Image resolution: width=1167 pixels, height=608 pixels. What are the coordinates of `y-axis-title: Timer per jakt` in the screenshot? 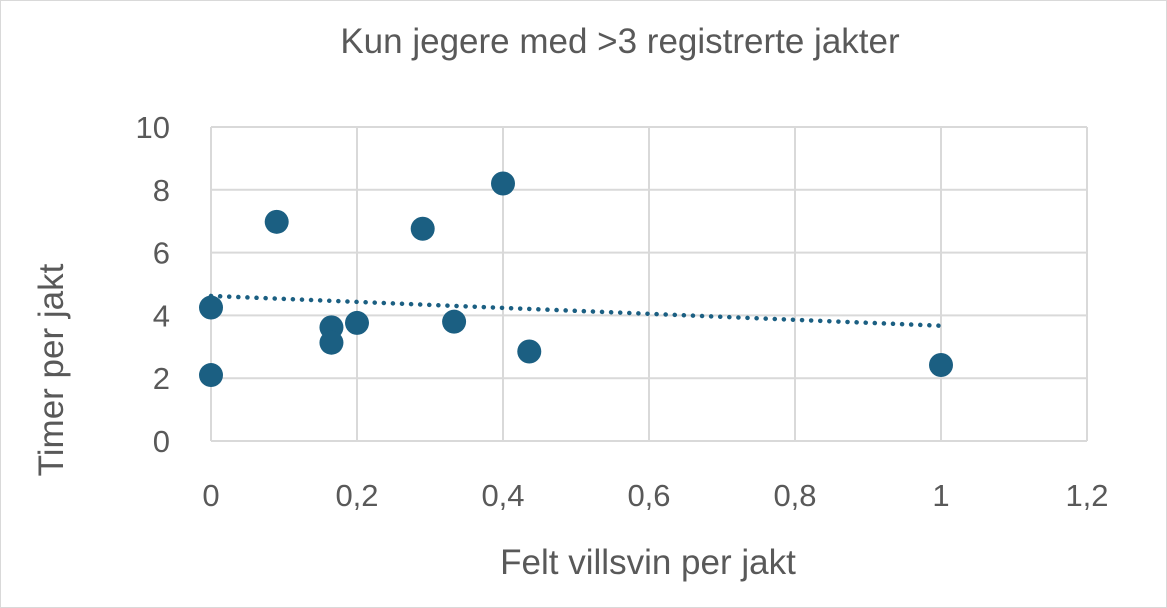 It's located at (51, 369).